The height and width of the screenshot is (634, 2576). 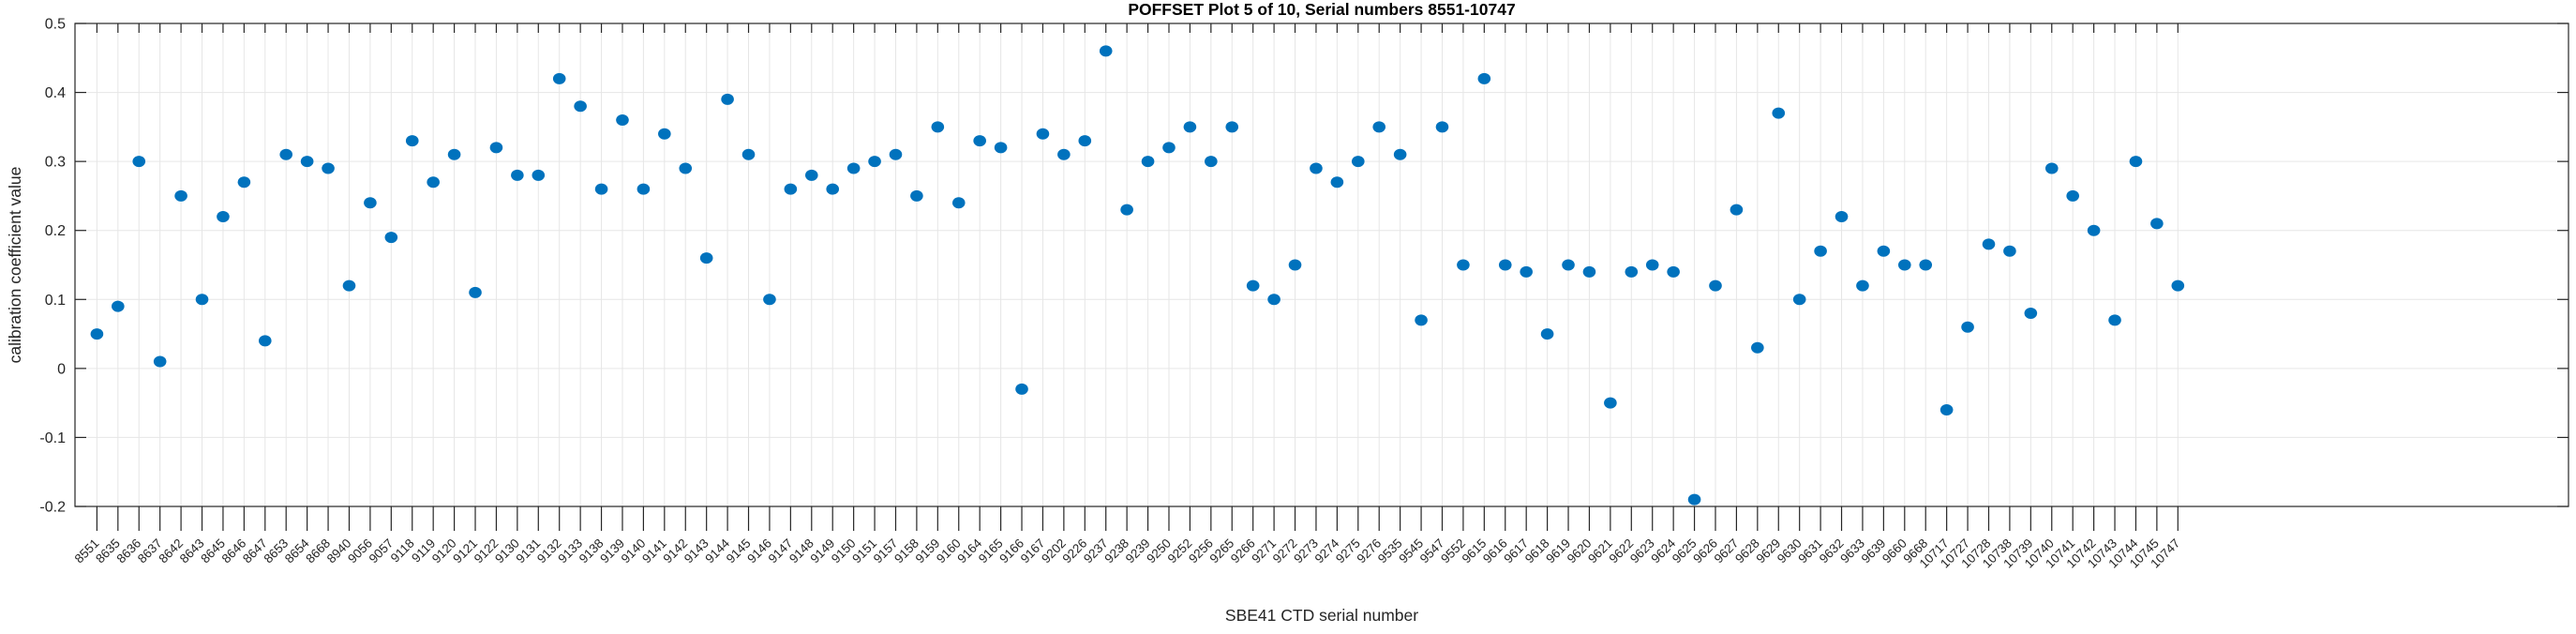 I want to click on y-tick-label: -0.2, so click(x=52, y=508).